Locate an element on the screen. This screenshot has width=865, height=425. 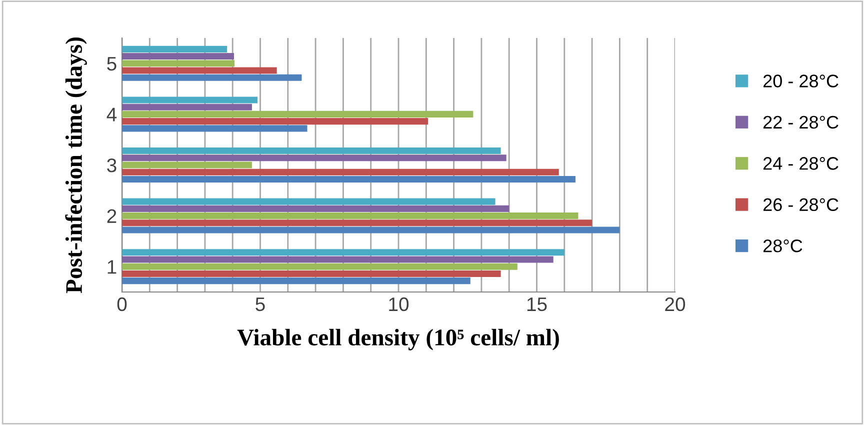
x-axis-title: Viable cell density (10⁵ cells/ ml) is located at coordinates (398, 339).